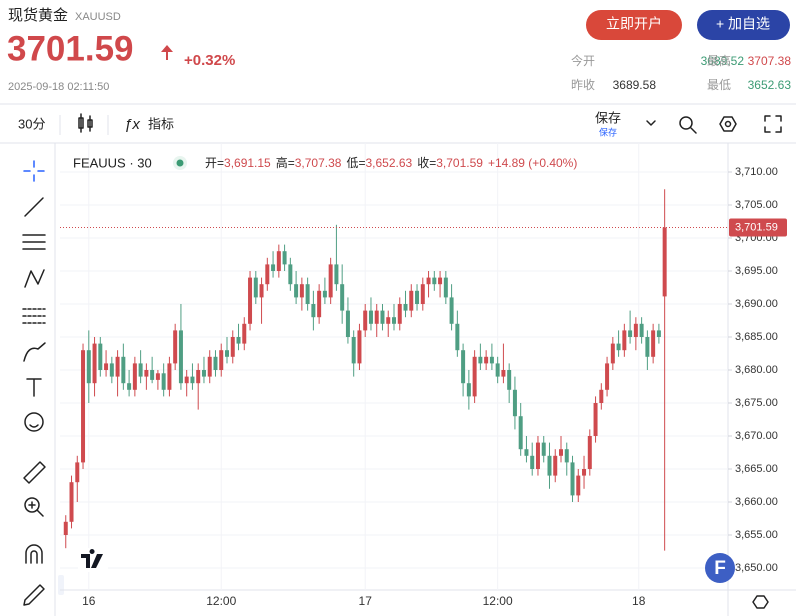 This screenshot has width=796, height=616. I want to click on up-arrow, so click(167, 52).